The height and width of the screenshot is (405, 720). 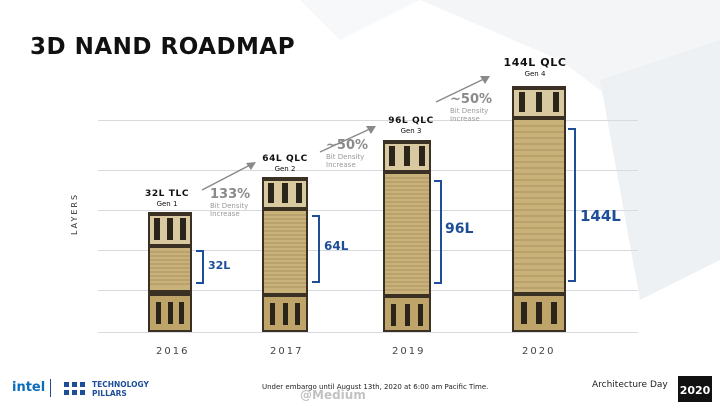 I want to click on density-increase-2: ~50% Bit Density Increase, so click(x=347, y=153).